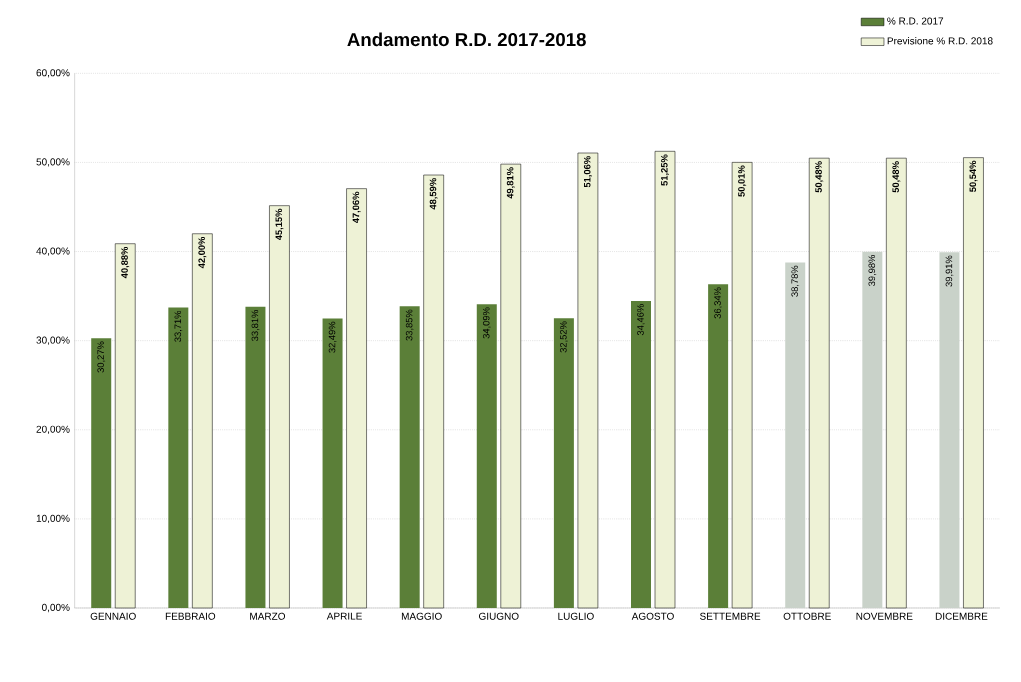  What do you see at coordinates (940, 41) in the screenshot?
I see `legend-label: Previsione % R.D. 2018` at bounding box center [940, 41].